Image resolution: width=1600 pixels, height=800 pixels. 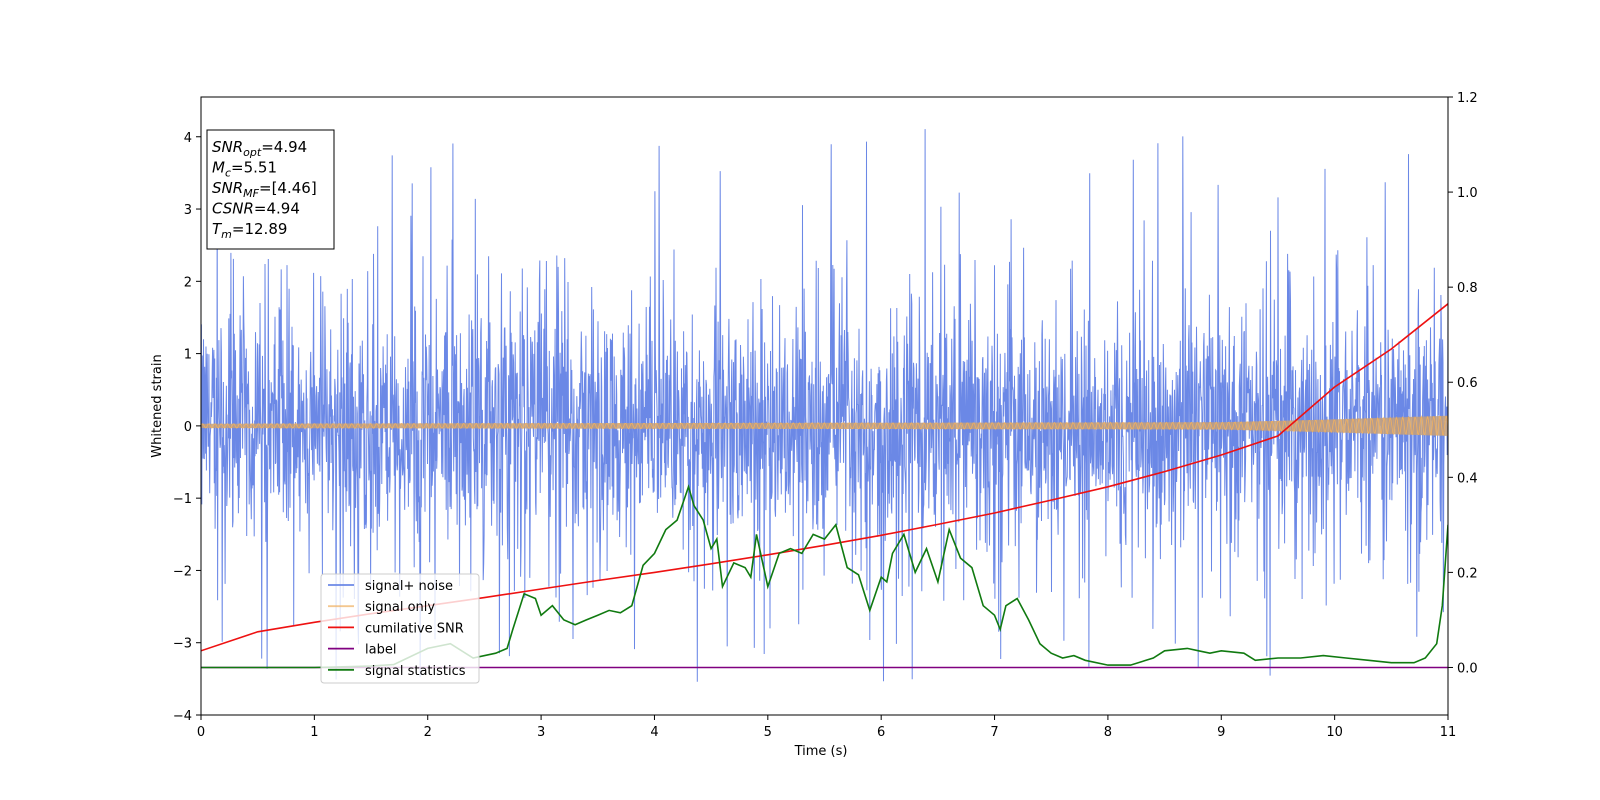 I want to click on x-tick-label: 1, so click(x=314, y=732).